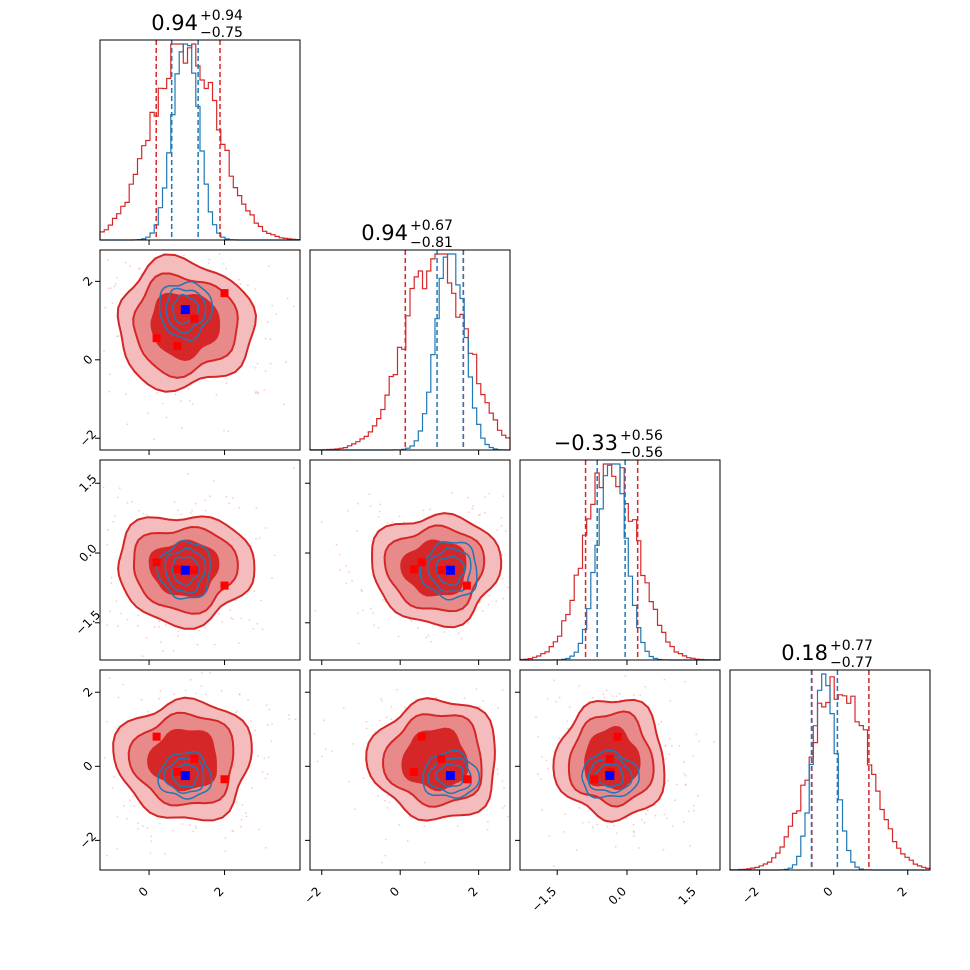 The width and height of the screenshot is (970, 970). I want to click on y-tick-label: 0.0, so click(87, 552).